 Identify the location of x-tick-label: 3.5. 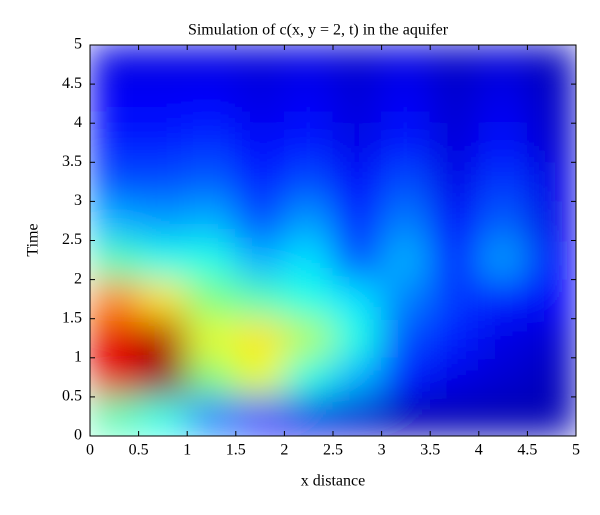
(430, 450).